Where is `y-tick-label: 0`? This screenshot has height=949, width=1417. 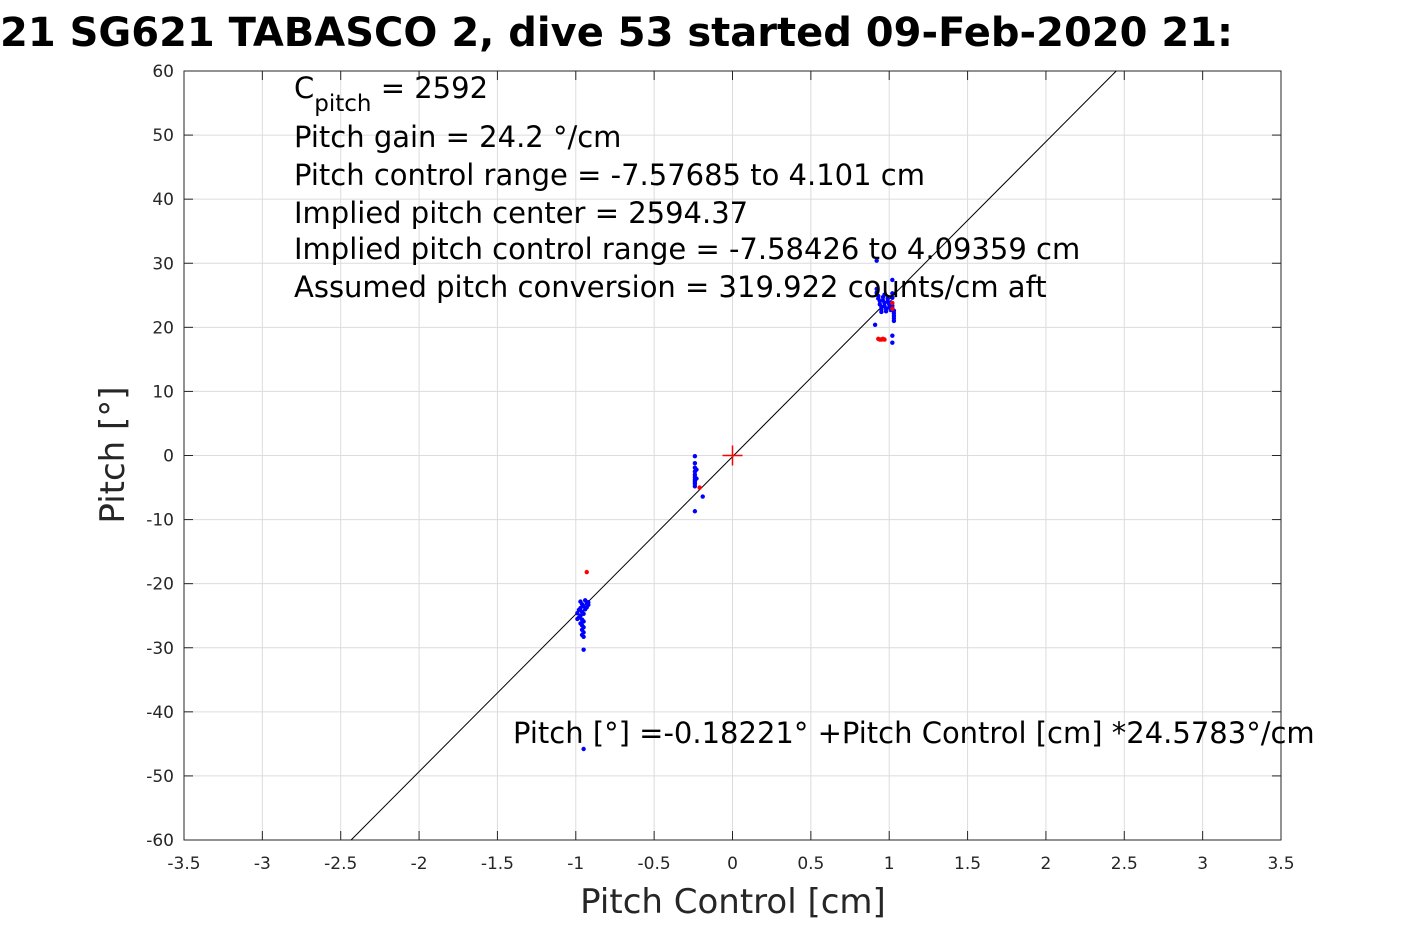
y-tick-label: 0 is located at coordinates (168, 457).